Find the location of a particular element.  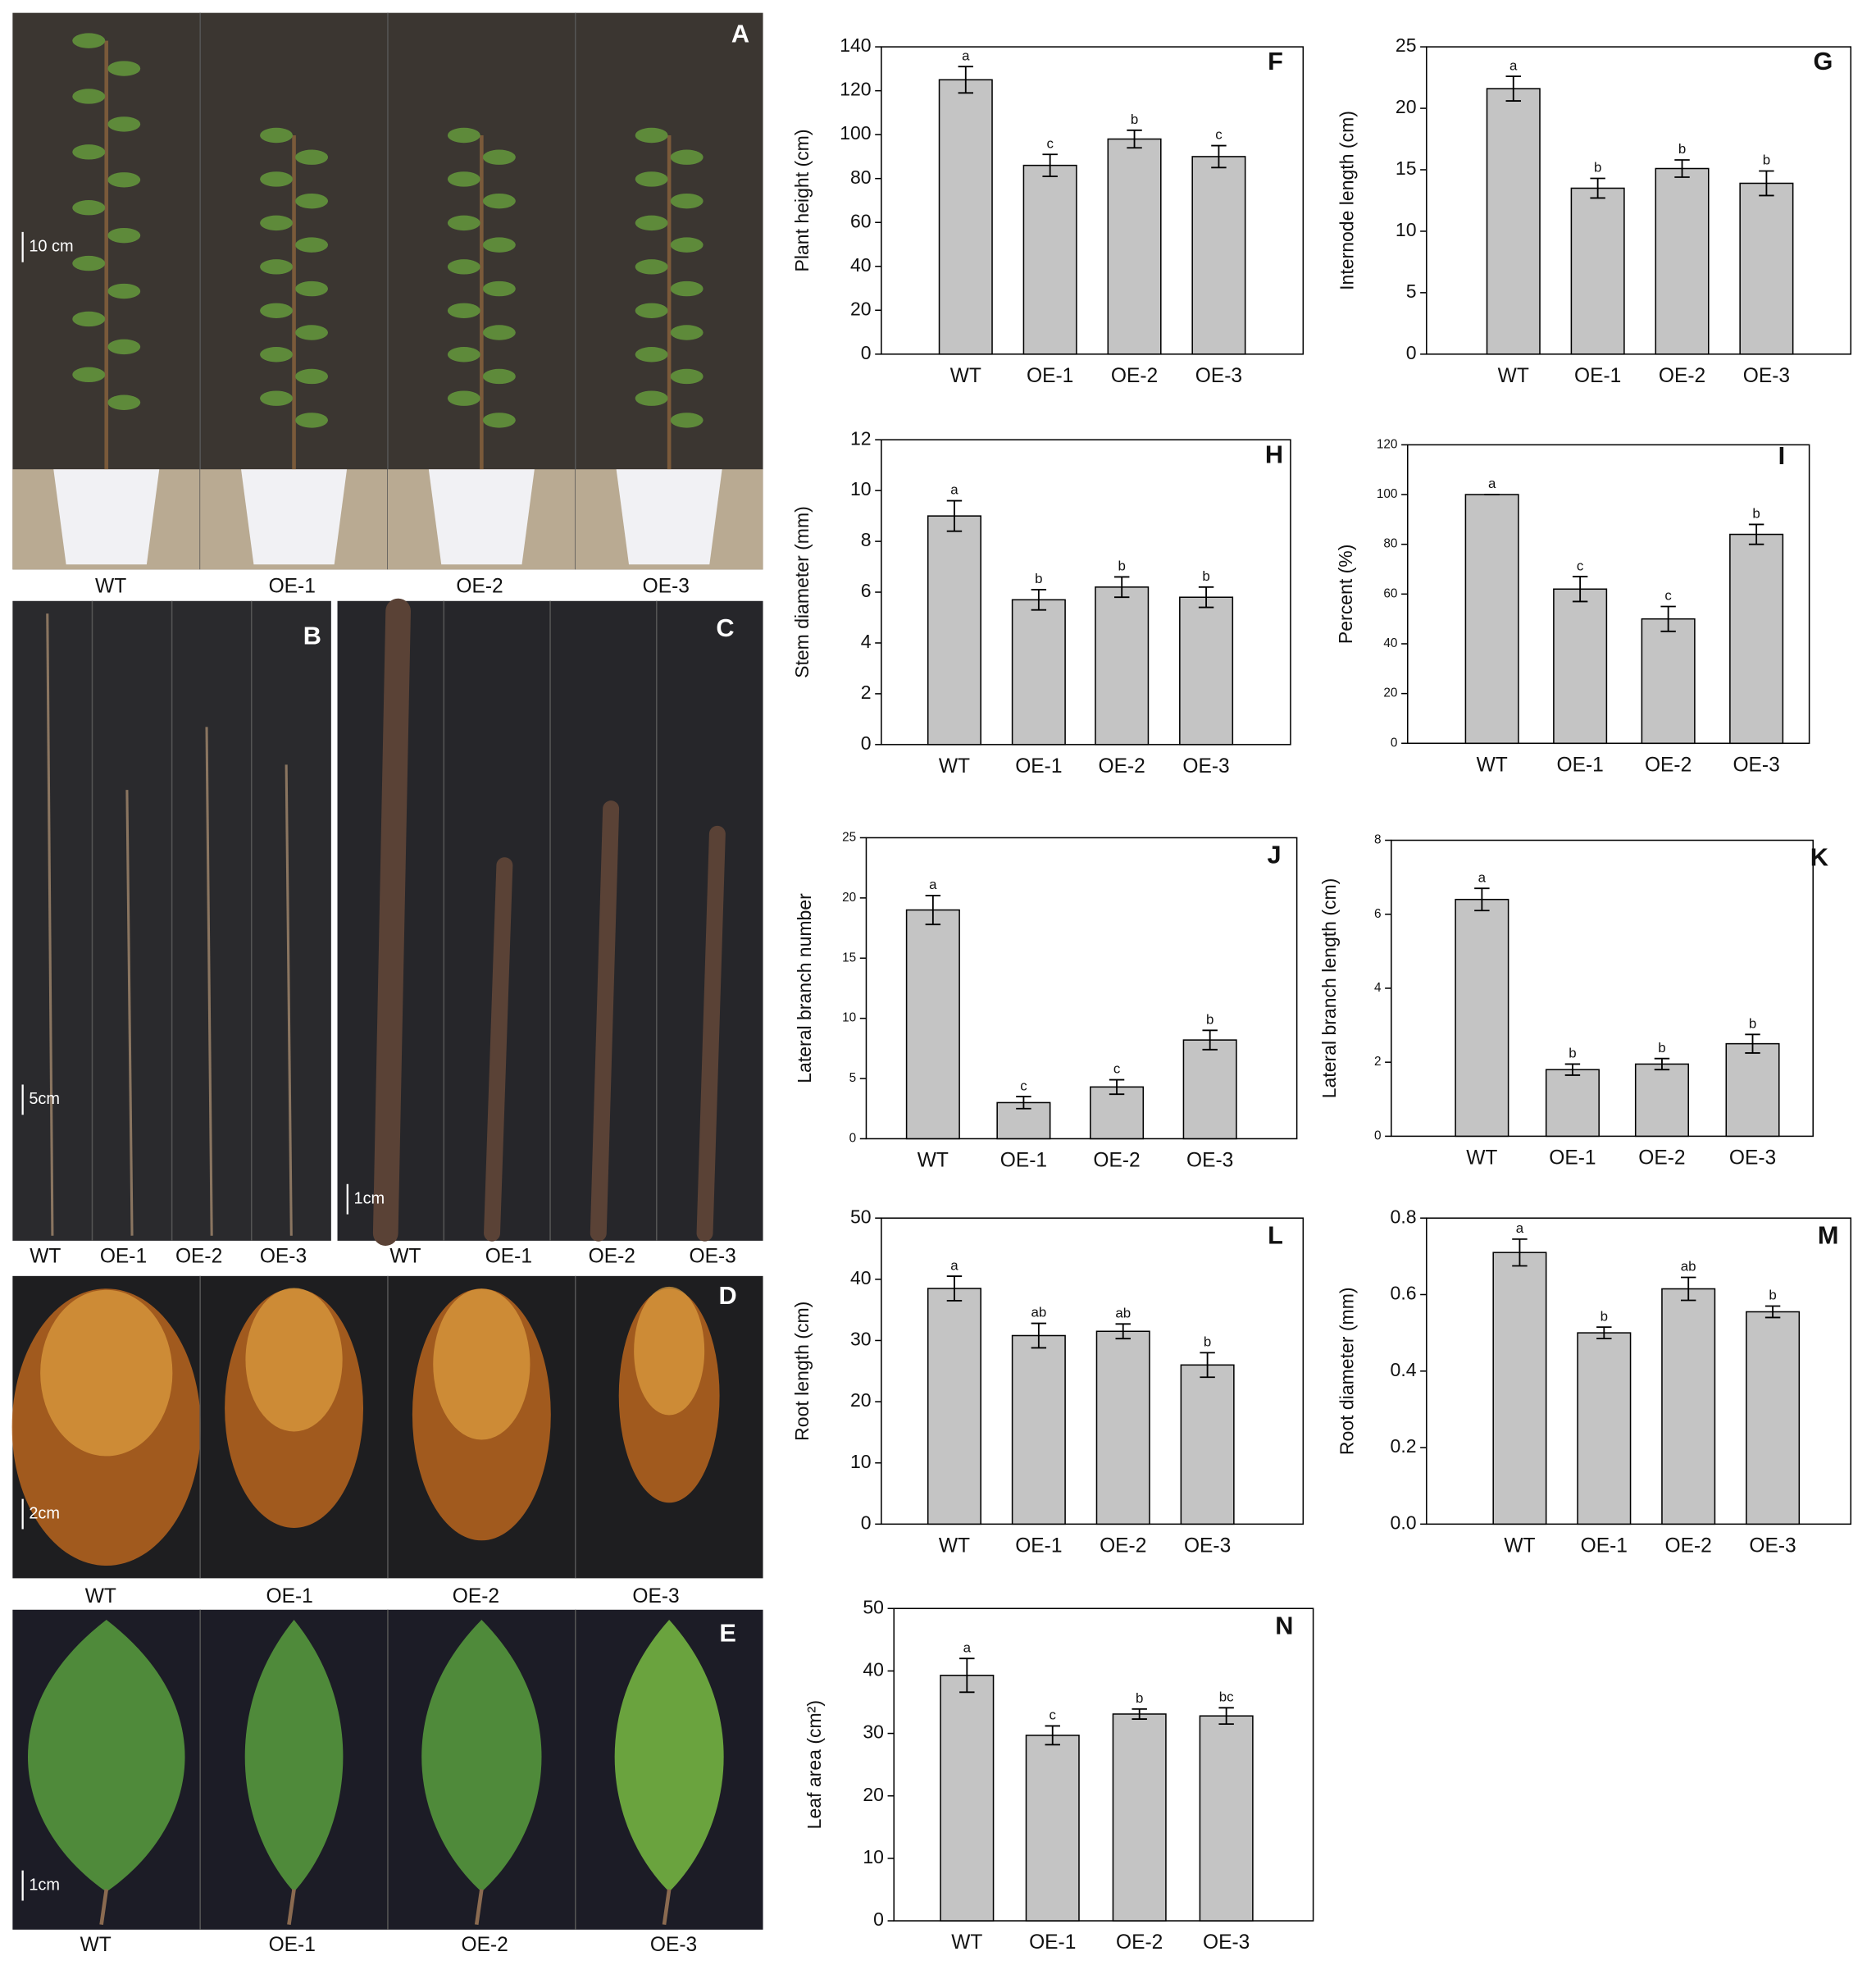

y-axis-label: Stem diameter (mm) is located at coordinates (802, 592).